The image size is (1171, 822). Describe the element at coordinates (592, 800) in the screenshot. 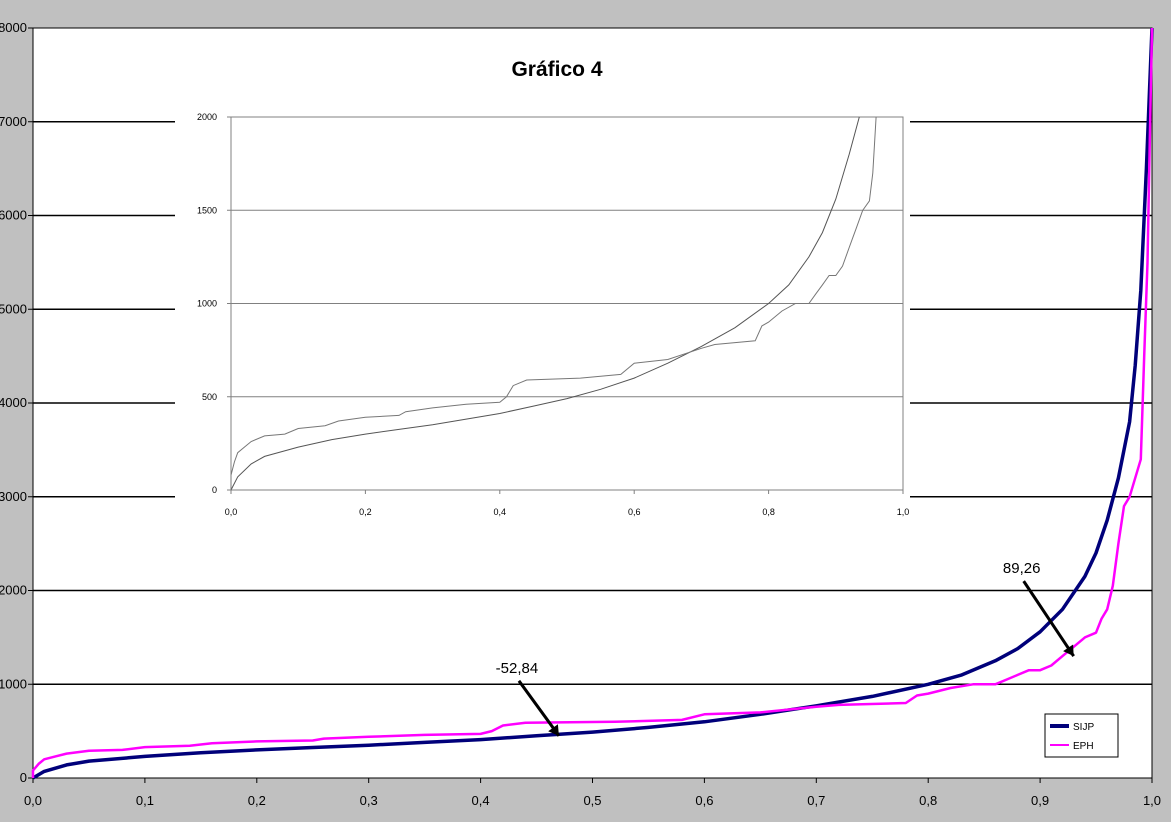

I see `main-x-tick-label: 0,5` at that location.